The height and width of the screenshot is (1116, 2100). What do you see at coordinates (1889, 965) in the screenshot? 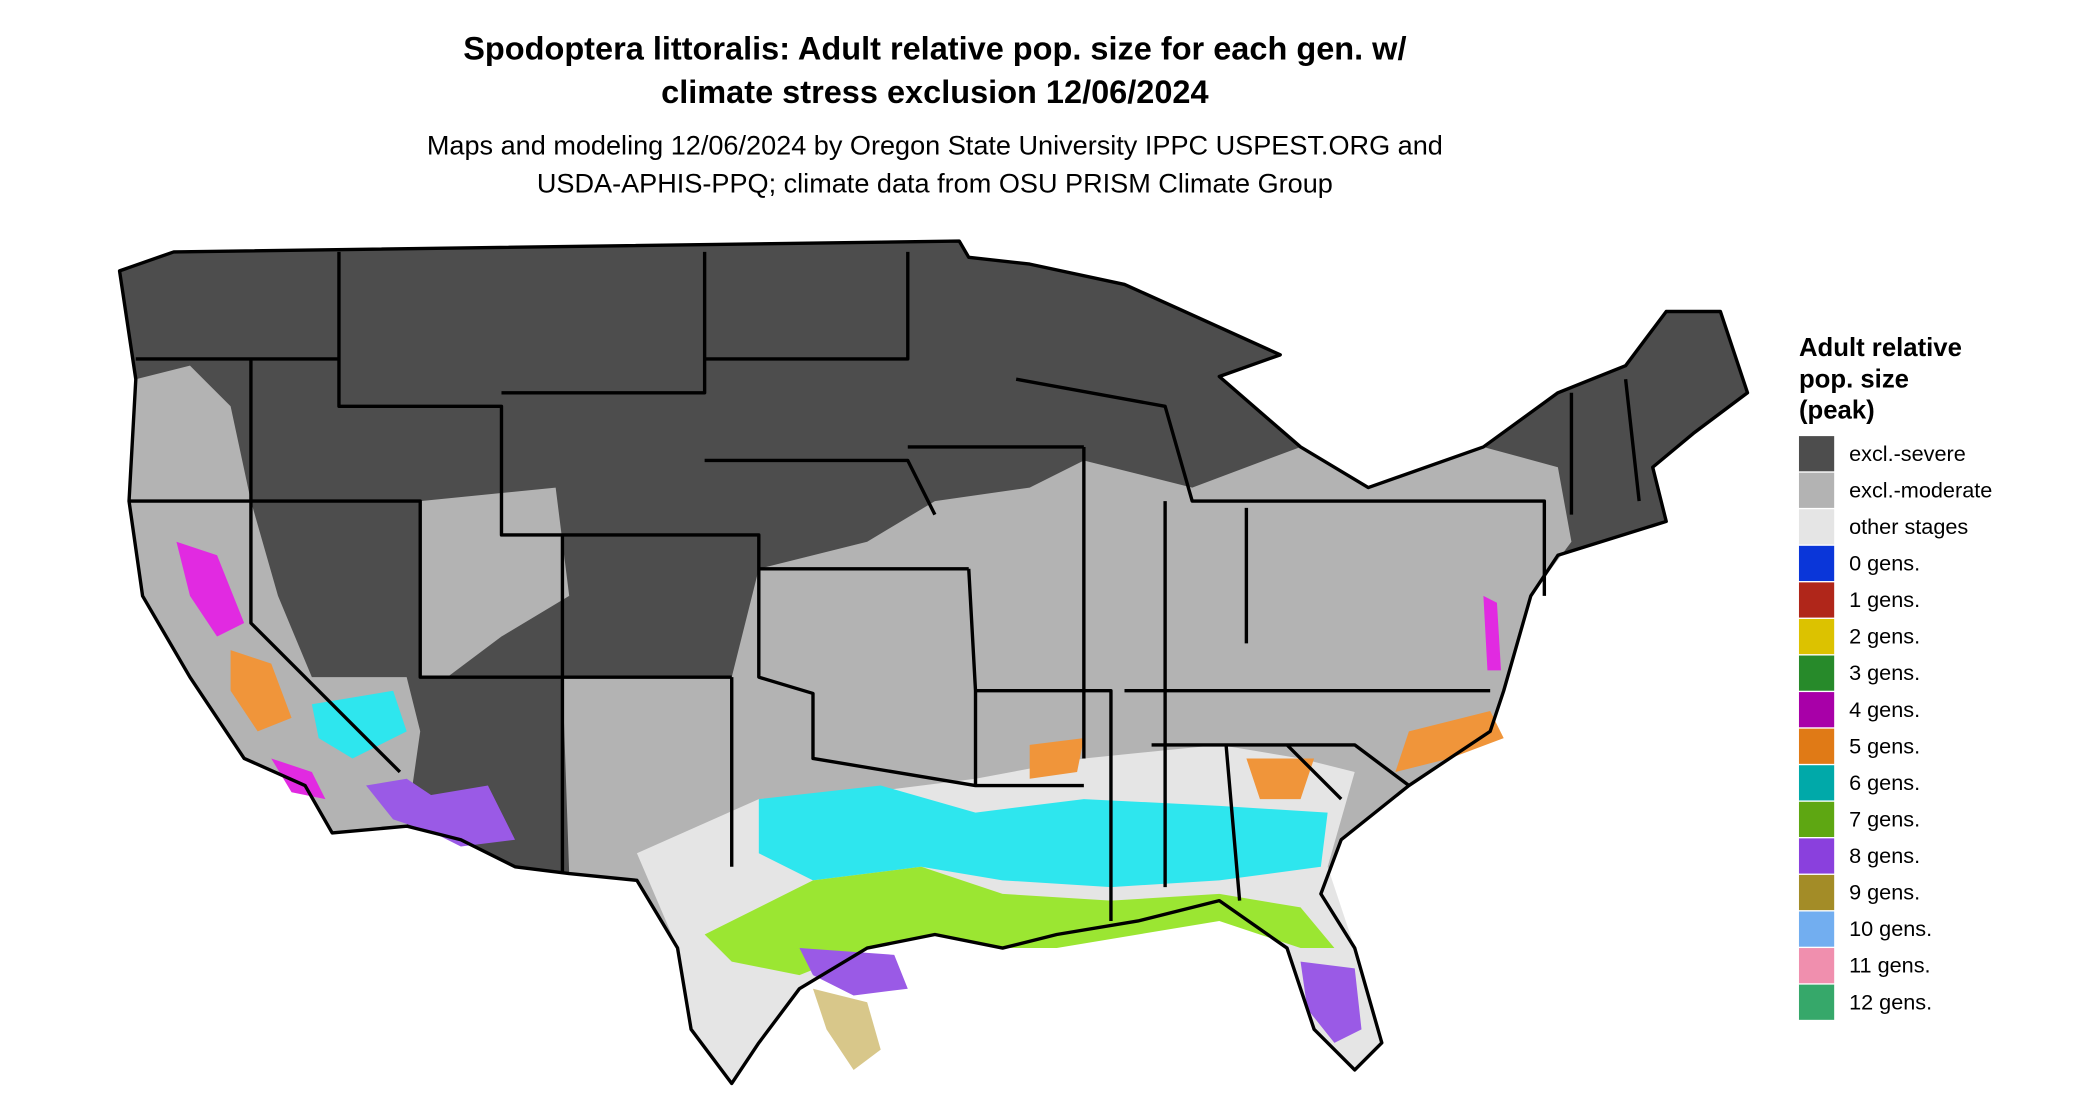
I see `legend-label: 11 gens.` at bounding box center [1889, 965].